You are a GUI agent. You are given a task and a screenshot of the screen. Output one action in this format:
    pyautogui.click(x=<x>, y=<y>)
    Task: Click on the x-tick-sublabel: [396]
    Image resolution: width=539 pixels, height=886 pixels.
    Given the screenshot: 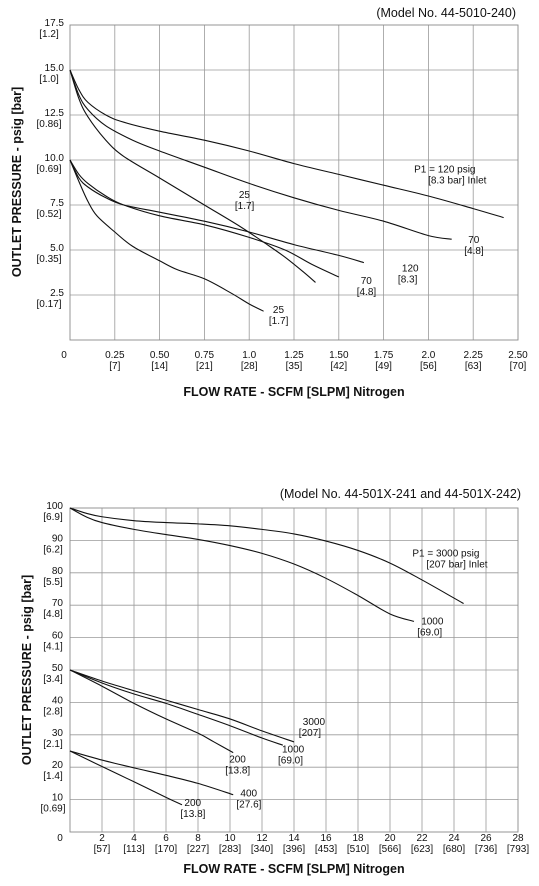 What is the action you would take?
    pyautogui.click(x=294, y=849)
    